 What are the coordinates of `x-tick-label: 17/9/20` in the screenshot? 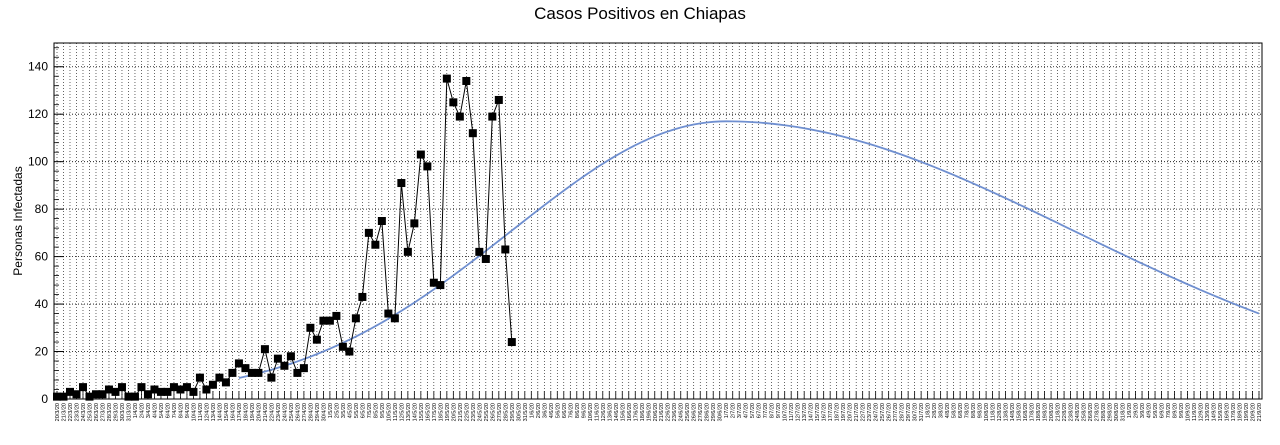 It's located at (1234, 412).